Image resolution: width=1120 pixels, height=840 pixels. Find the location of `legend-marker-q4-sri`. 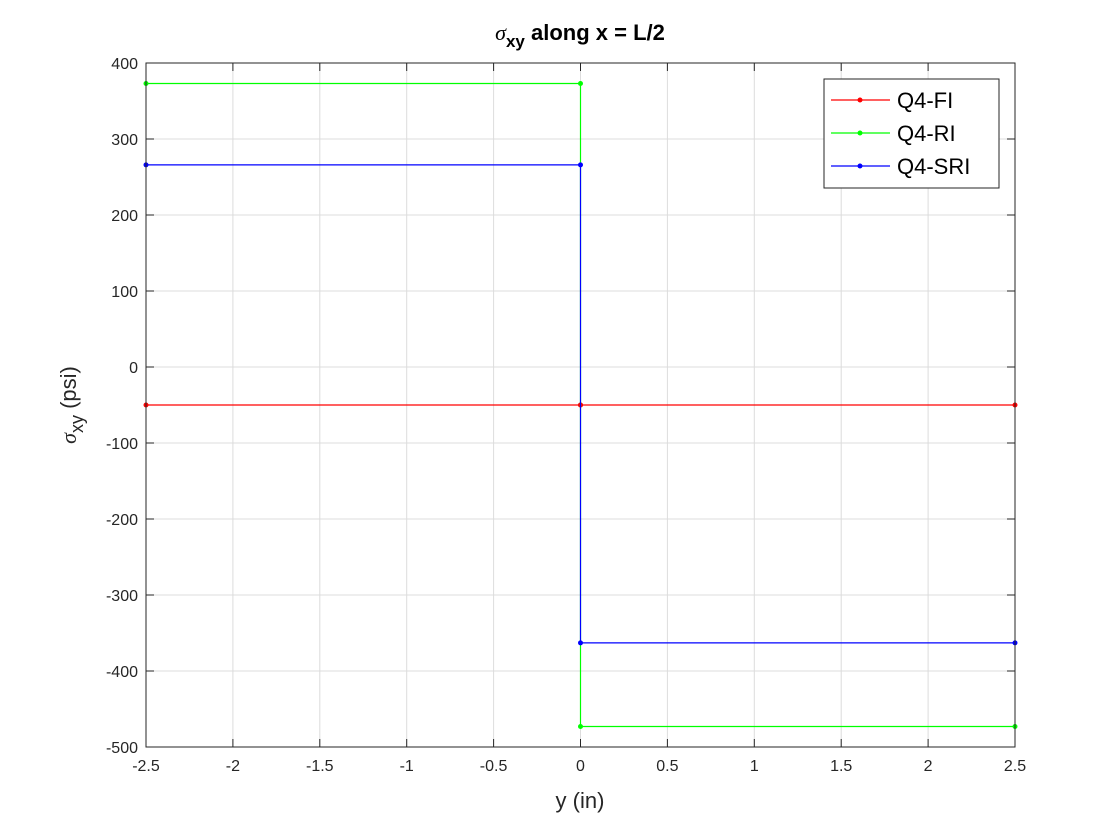

legend-marker-q4-sri is located at coordinates (860, 166).